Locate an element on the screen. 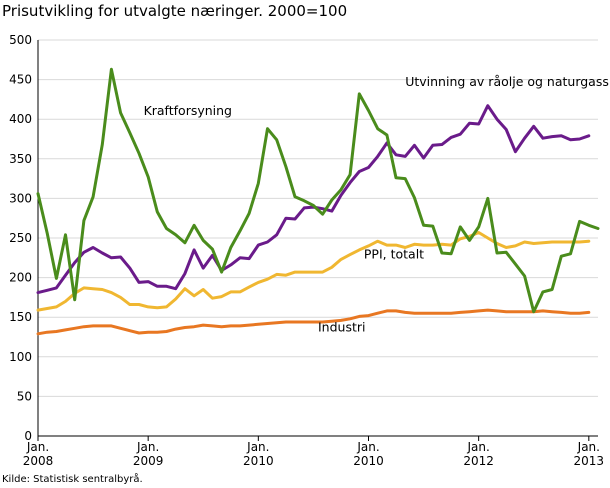  y-tick-label-50: 50 is located at coordinates (24, 396).